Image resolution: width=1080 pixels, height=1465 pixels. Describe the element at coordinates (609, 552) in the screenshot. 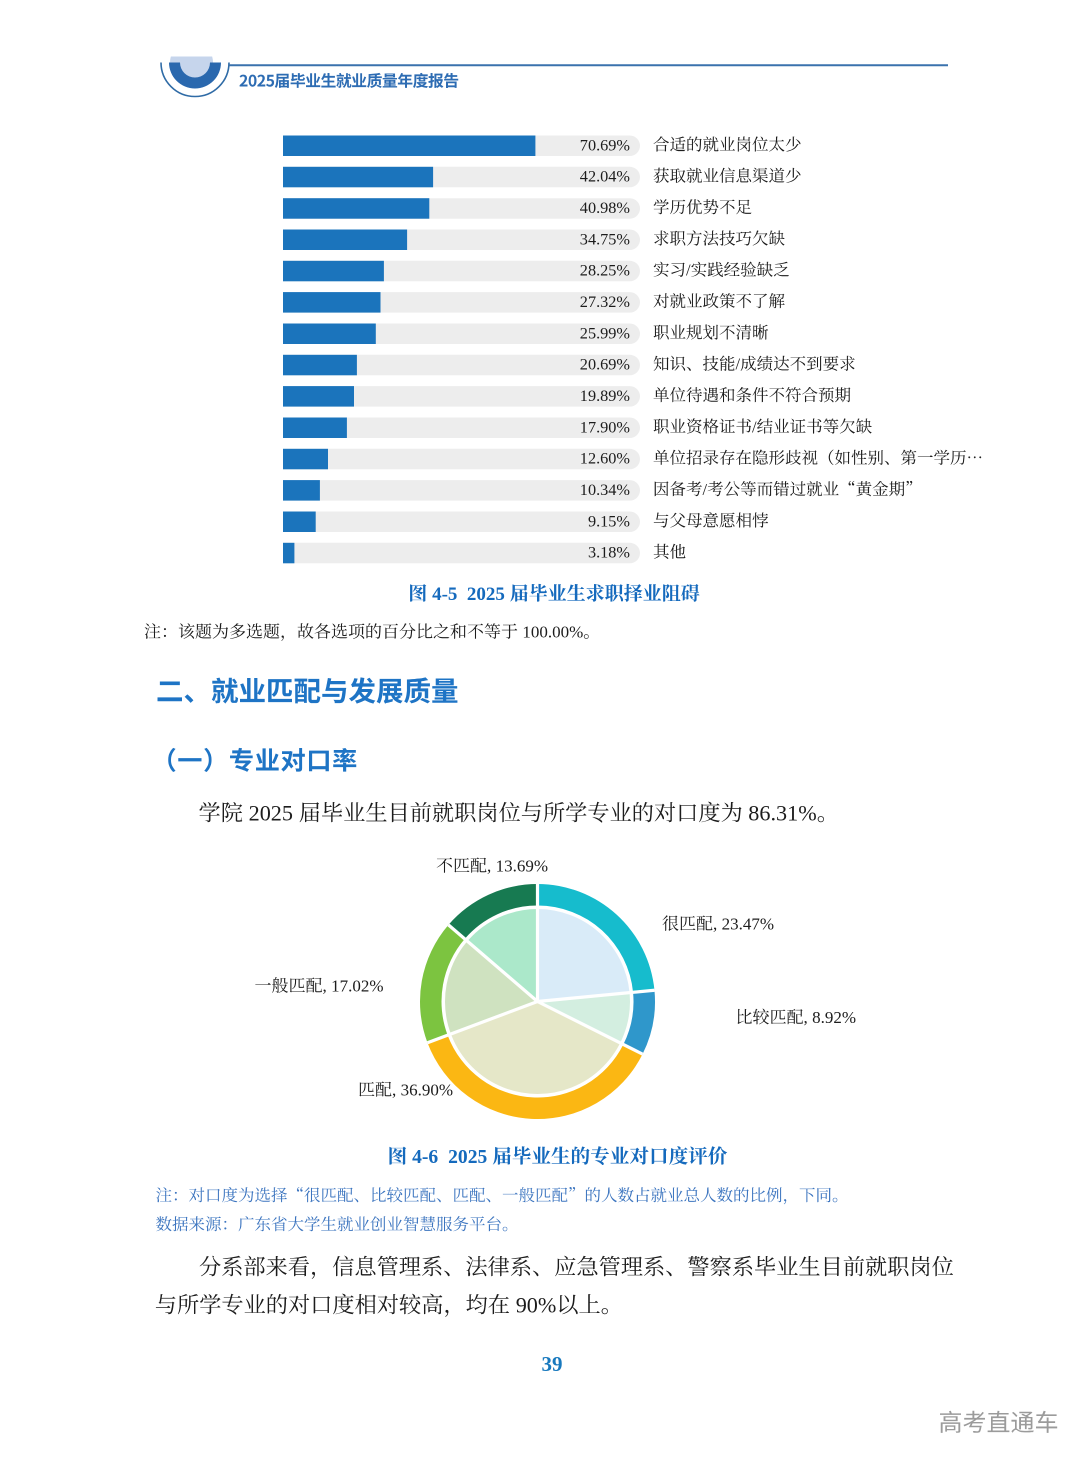

I see `svg-text: 3.18%` at that location.